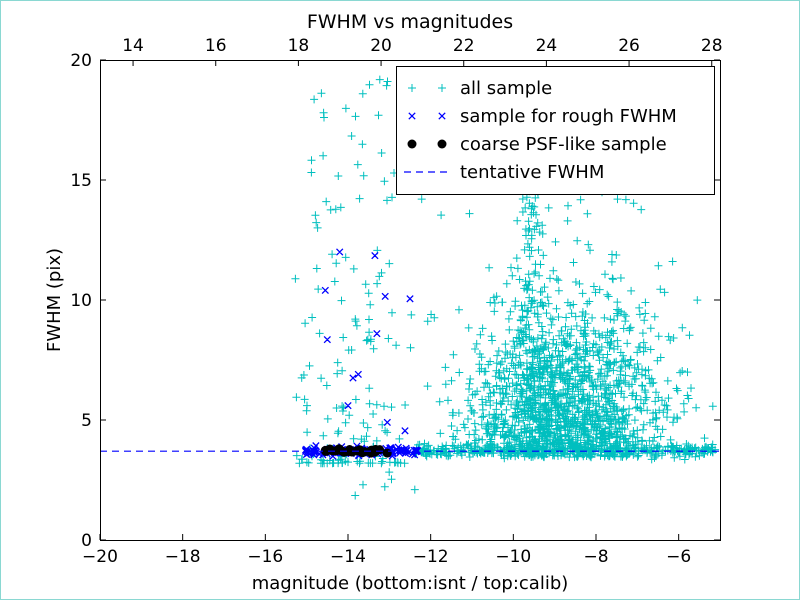  I want to click on x-tick-label-bottom: −12, so click(431, 557).